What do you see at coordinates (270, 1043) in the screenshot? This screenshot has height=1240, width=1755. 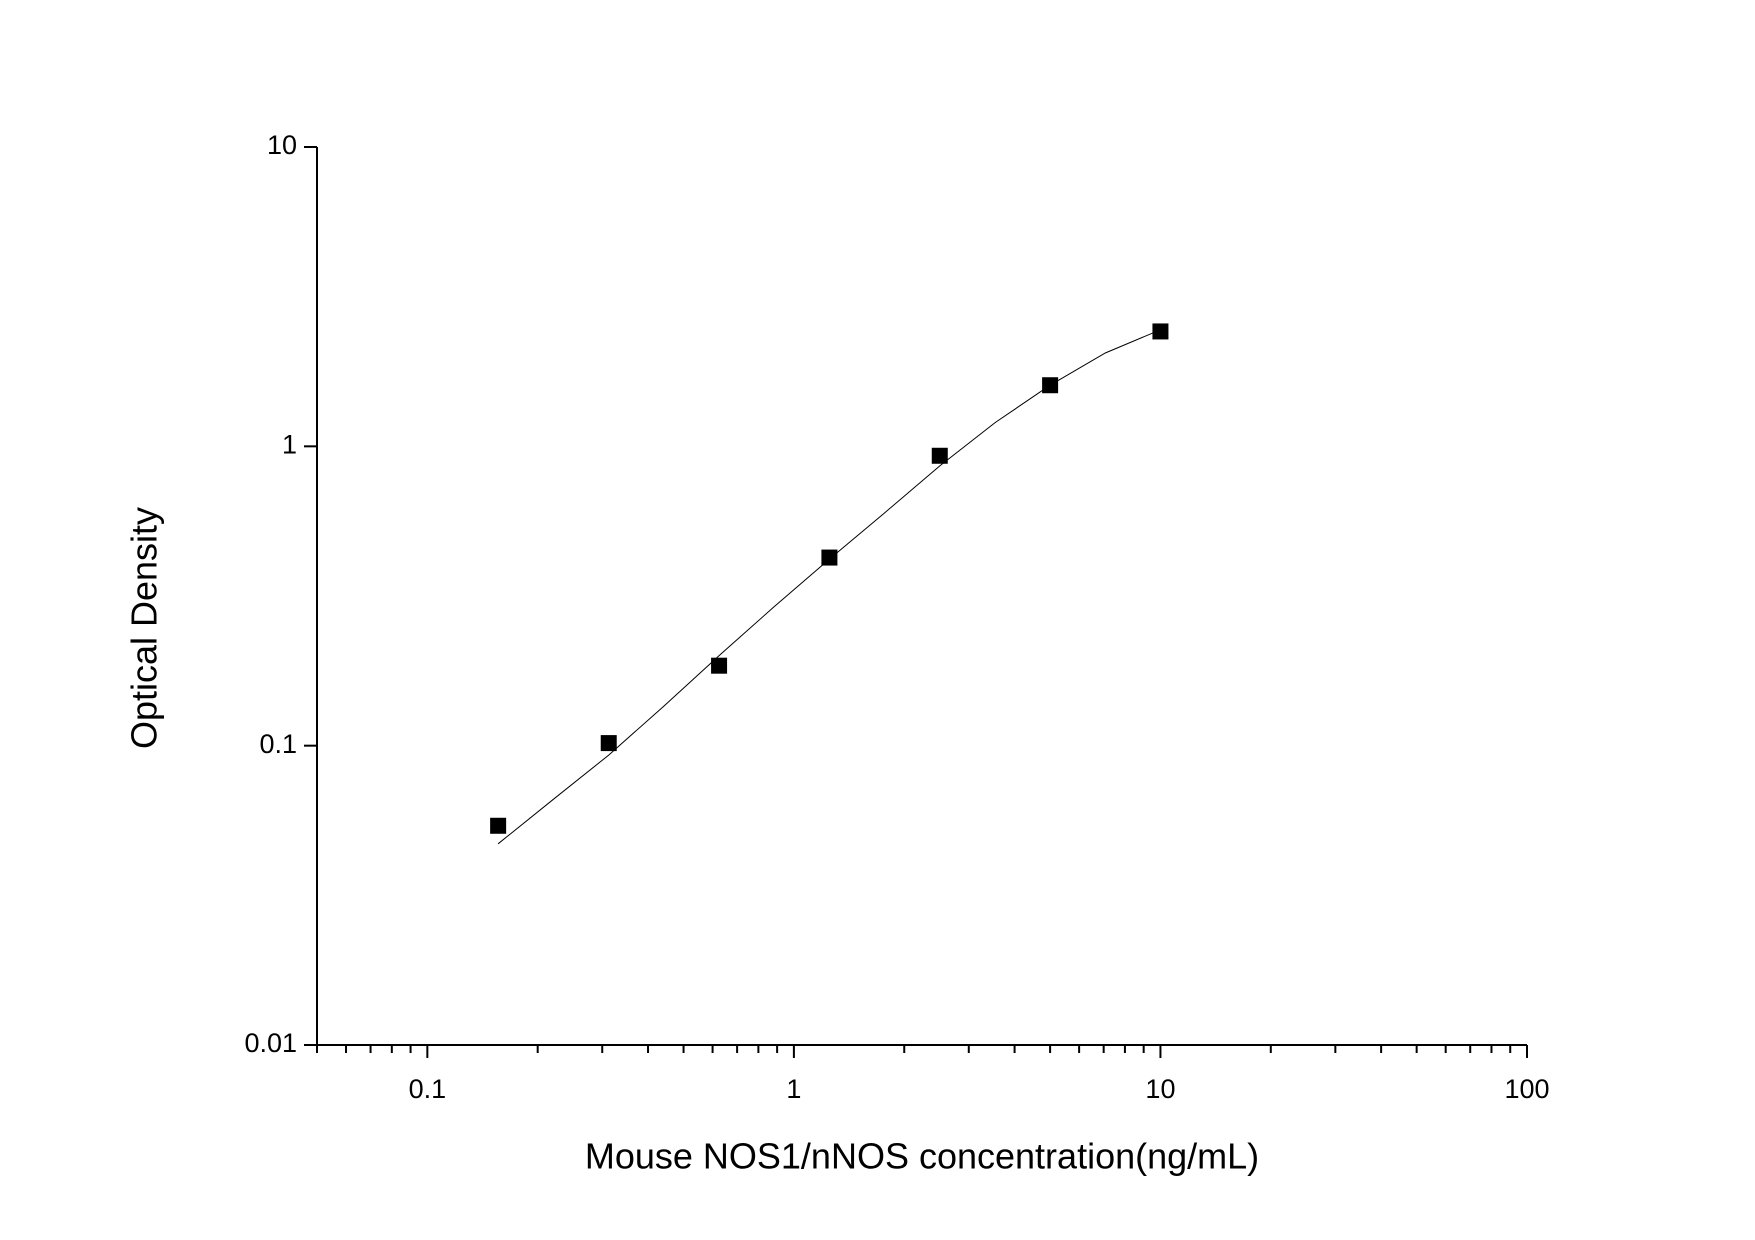 I see `y-tick-label: 0.01` at bounding box center [270, 1043].